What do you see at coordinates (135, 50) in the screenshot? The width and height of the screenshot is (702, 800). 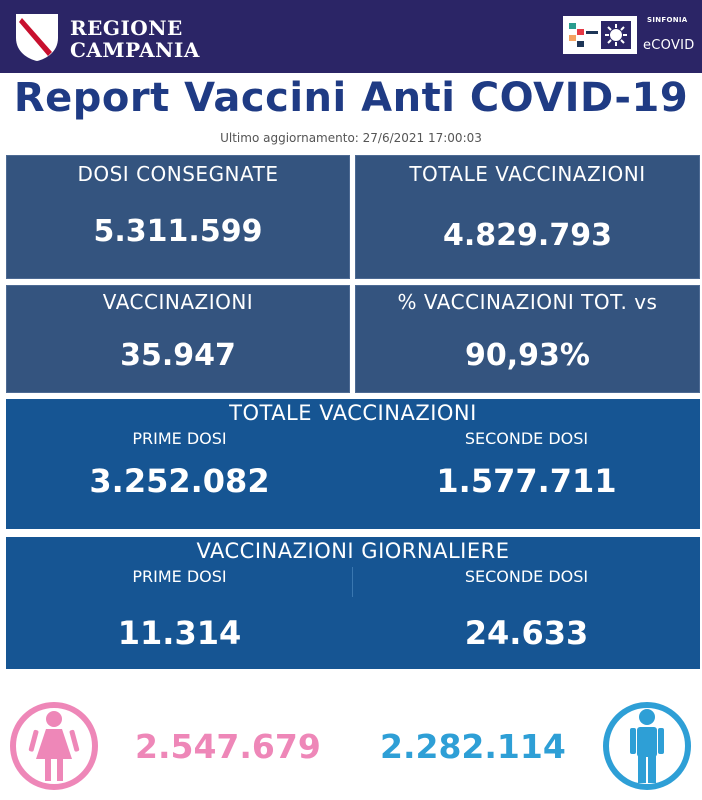 I see `region-name-line2: CAMPANIA` at bounding box center [135, 50].